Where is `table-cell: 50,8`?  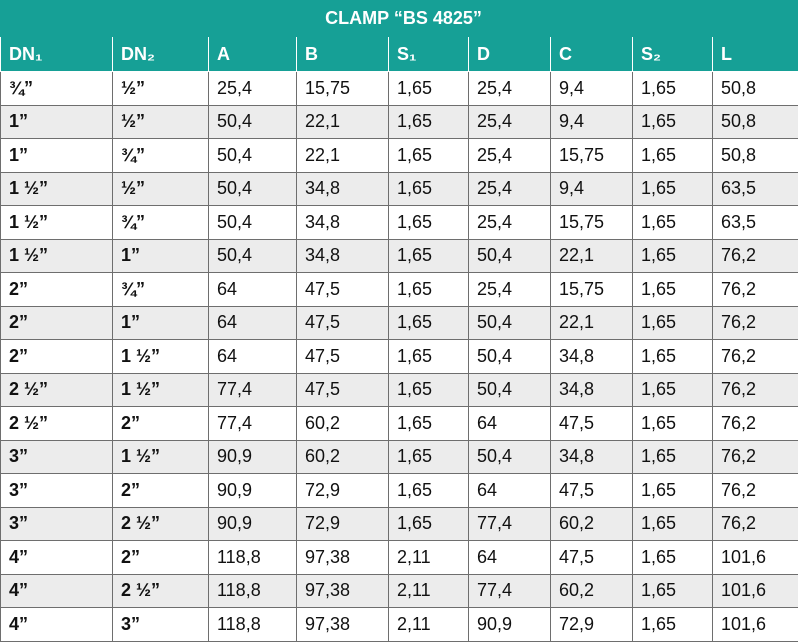 table-cell: 50,8 is located at coordinates (754, 88).